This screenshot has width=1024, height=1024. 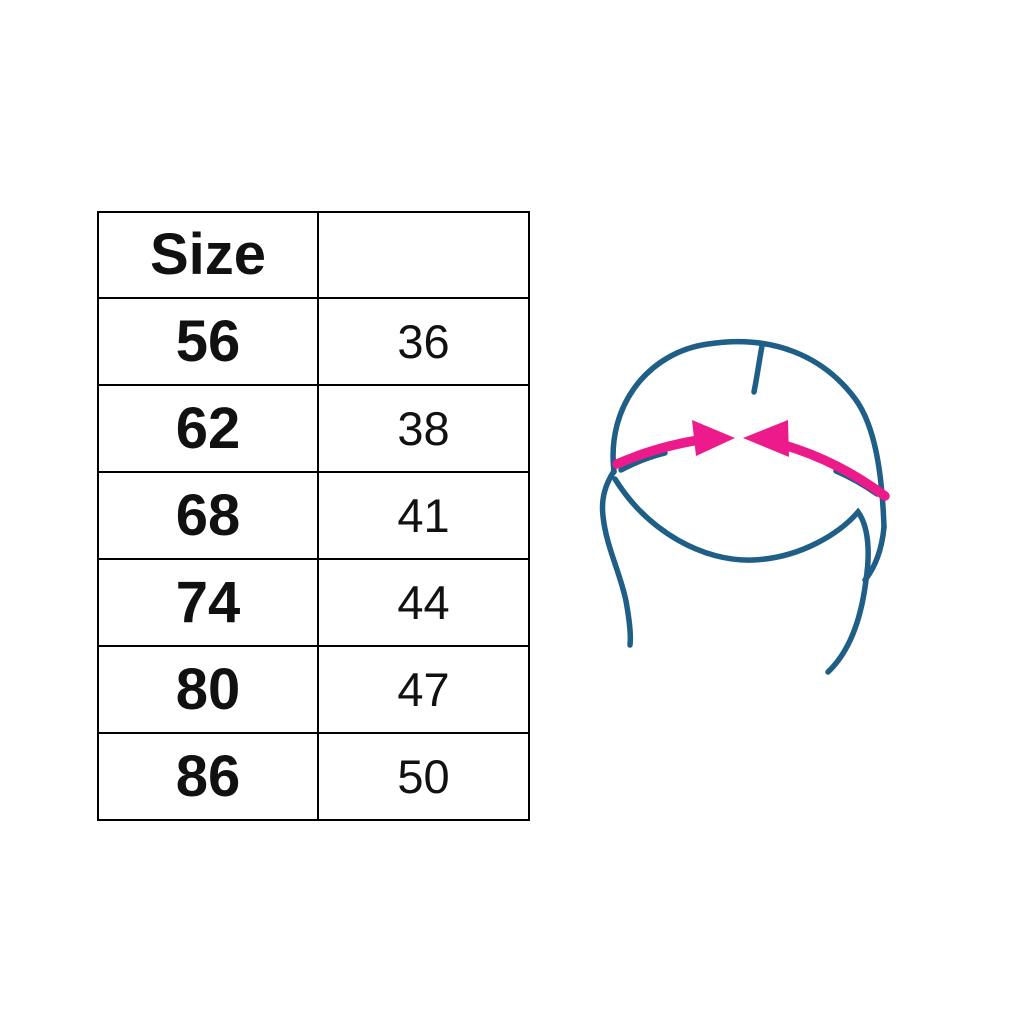 I want to click on measure-arrow-left-shaft, so click(x=661, y=451).